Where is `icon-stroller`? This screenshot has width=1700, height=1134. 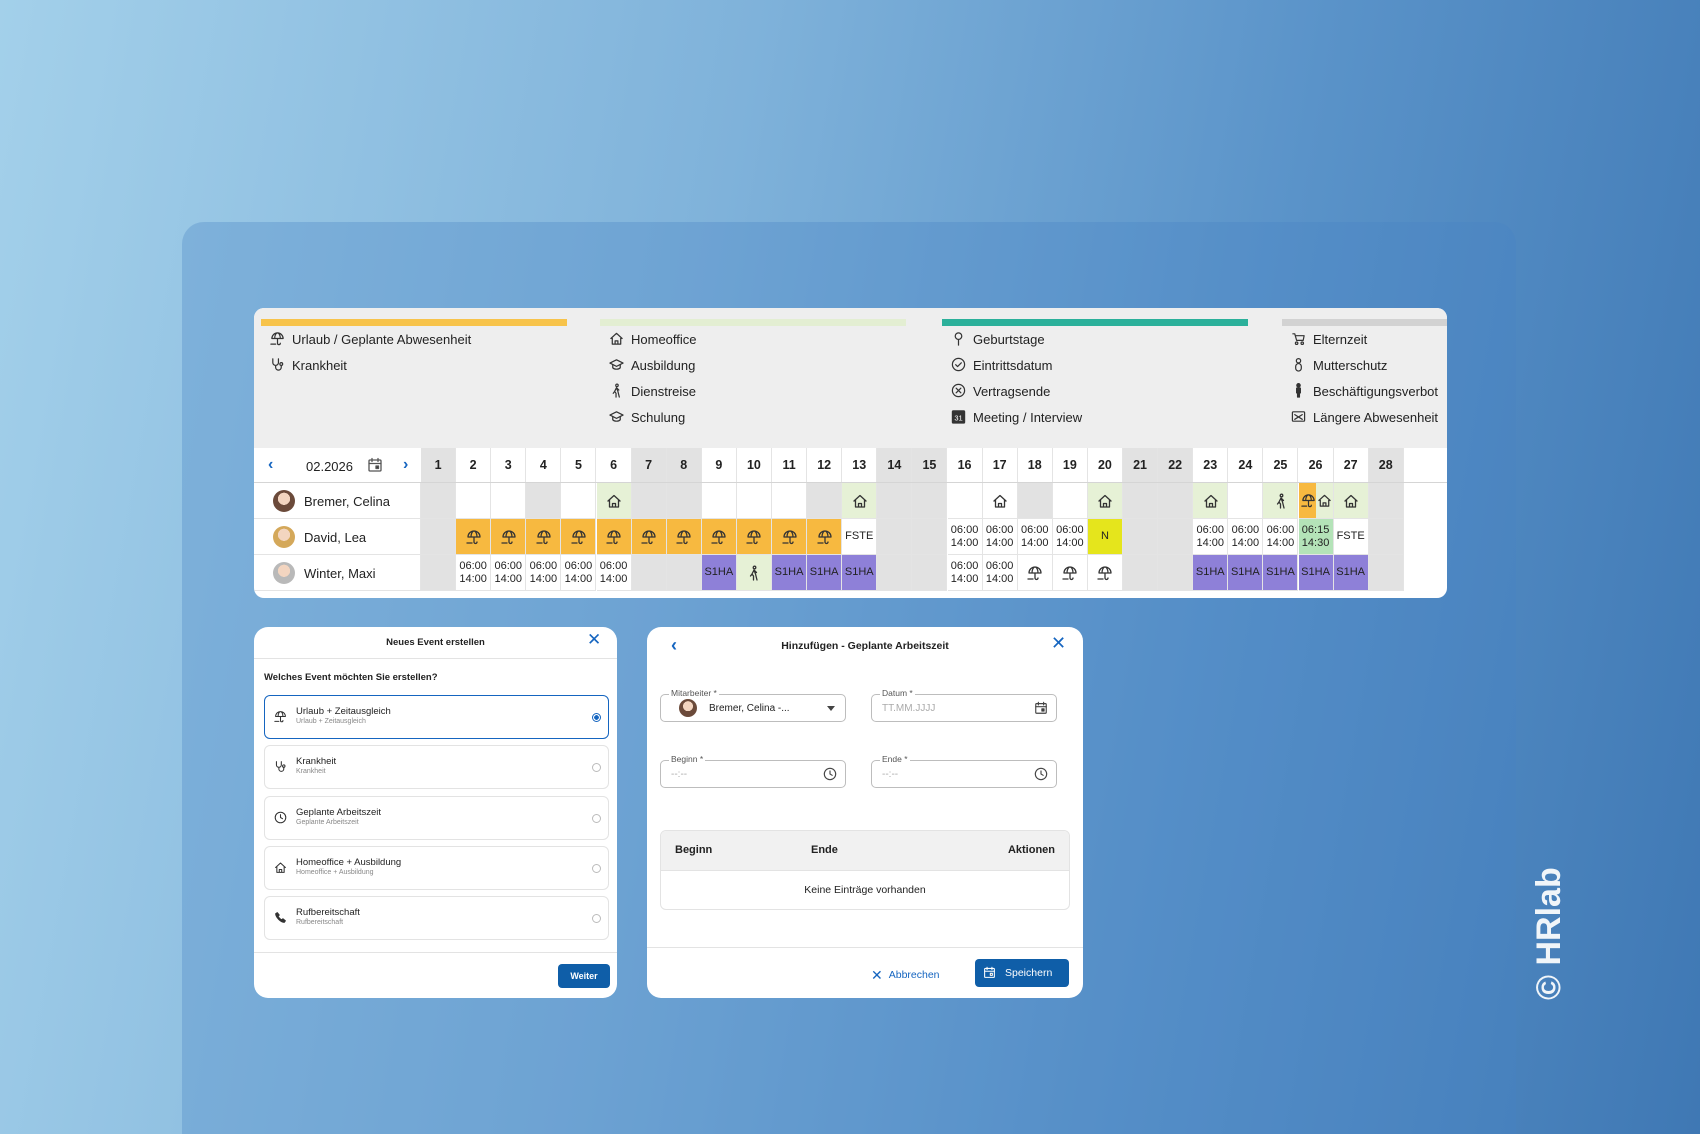
icon-stroller is located at coordinates (1298, 339).